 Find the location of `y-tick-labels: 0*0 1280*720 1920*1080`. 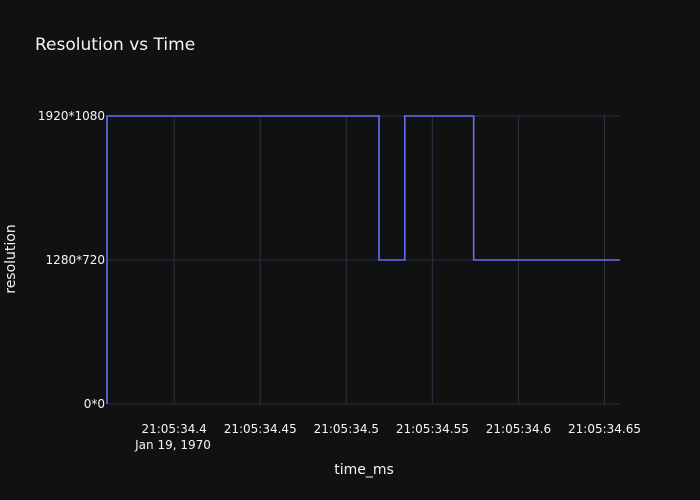

y-tick-labels: 0*0 1280*720 1920*1080 is located at coordinates (71, 260).